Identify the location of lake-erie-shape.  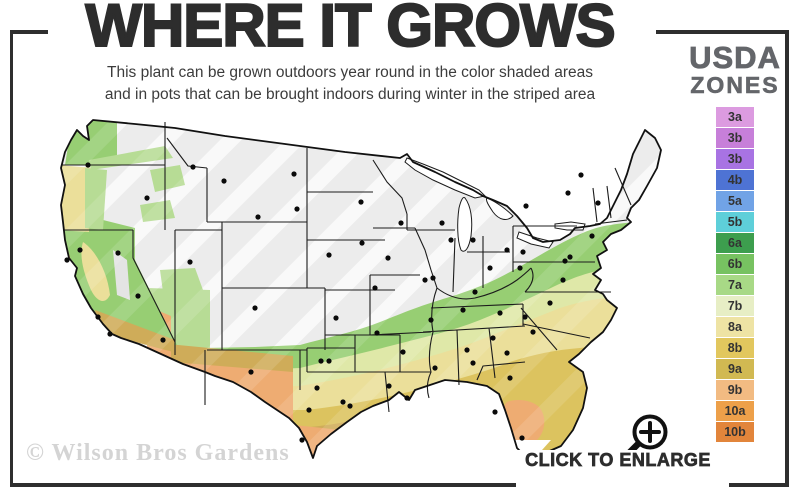
(535, 240).